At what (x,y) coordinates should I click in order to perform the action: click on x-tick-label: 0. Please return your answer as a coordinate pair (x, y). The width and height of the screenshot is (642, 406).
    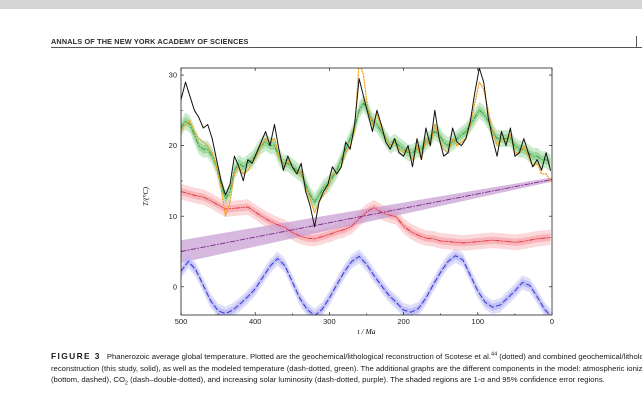
    Looking at the image, I should click on (552, 321).